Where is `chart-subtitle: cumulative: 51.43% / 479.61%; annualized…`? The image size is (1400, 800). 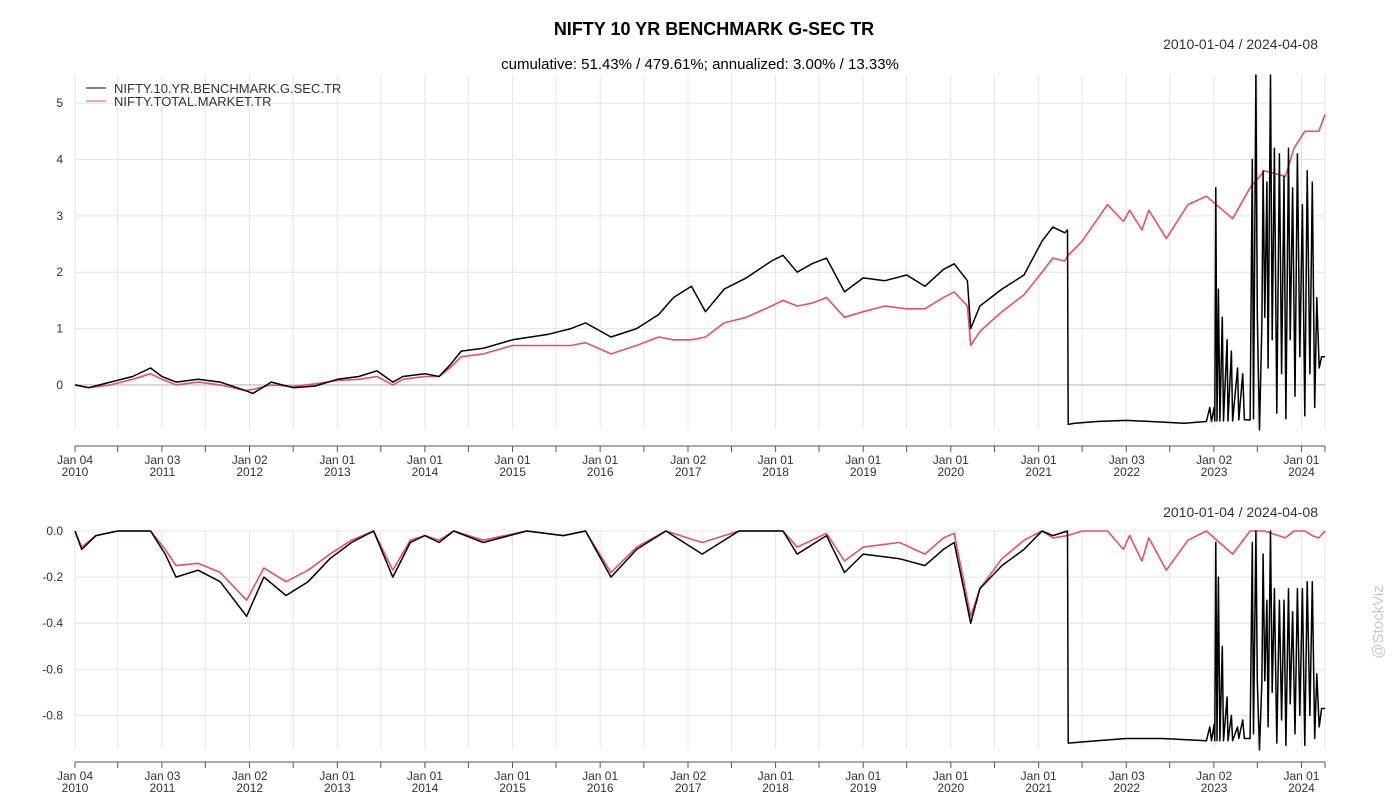 chart-subtitle: cumulative: 51.43% / 479.61%; annualized… is located at coordinates (700, 64).